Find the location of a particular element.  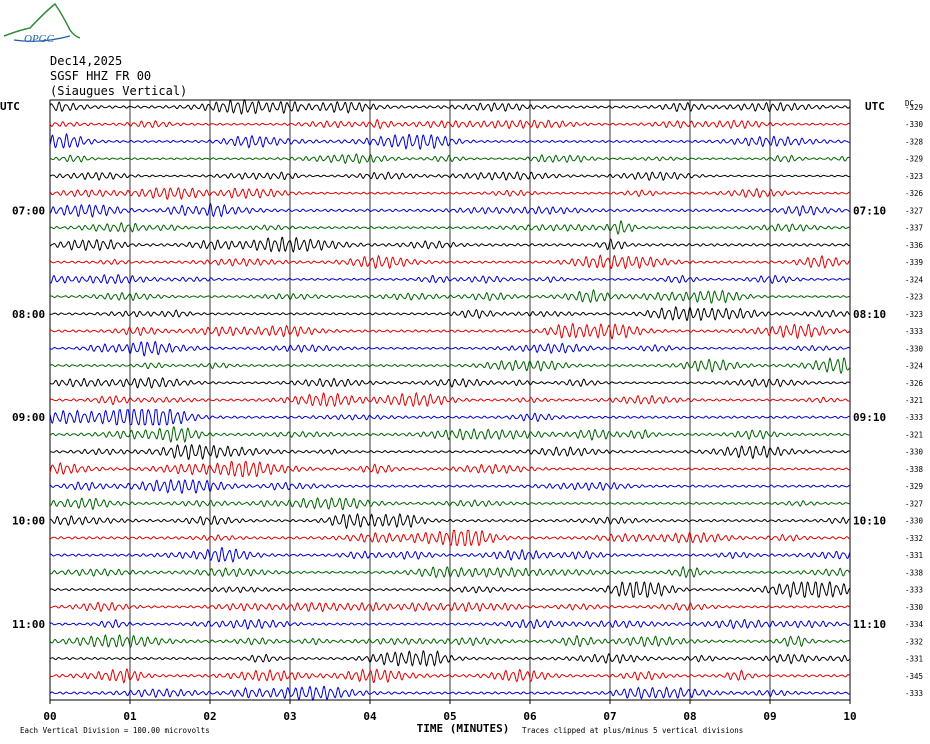

x-tick-label: 03 is located at coordinates (289, 716).